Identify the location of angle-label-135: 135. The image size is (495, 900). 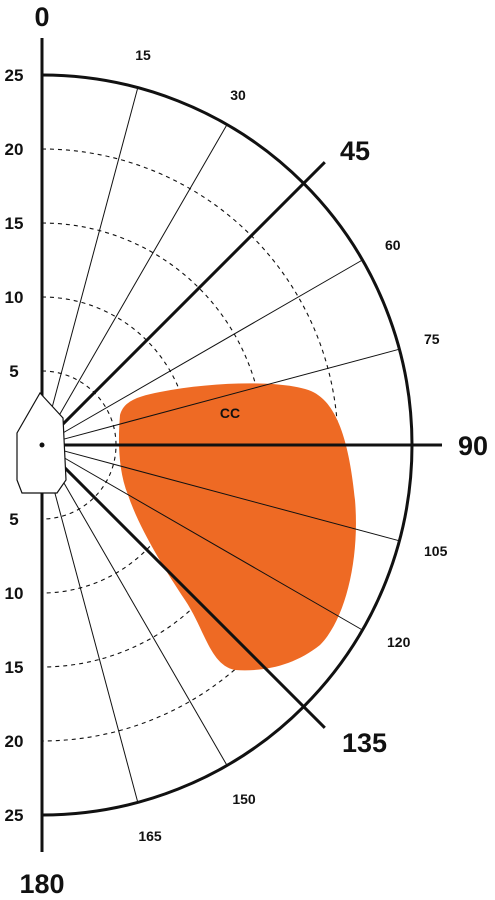
(364, 743).